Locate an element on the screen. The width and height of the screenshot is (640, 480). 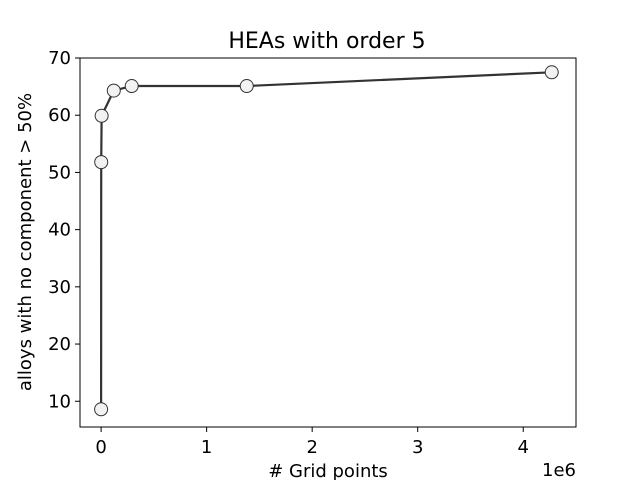
x-axis: 0 1 2 3 4 is located at coordinates (312, 442).